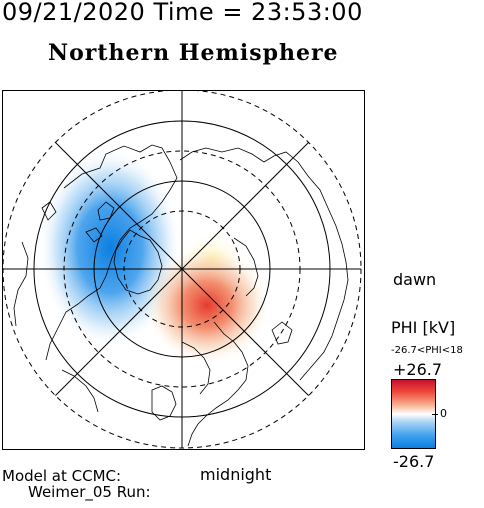 The height and width of the screenshot is (508, 484). Describe the element at coordinates (435, 414) in the screenshot. I see `colorbar-zero-tick` at that location.